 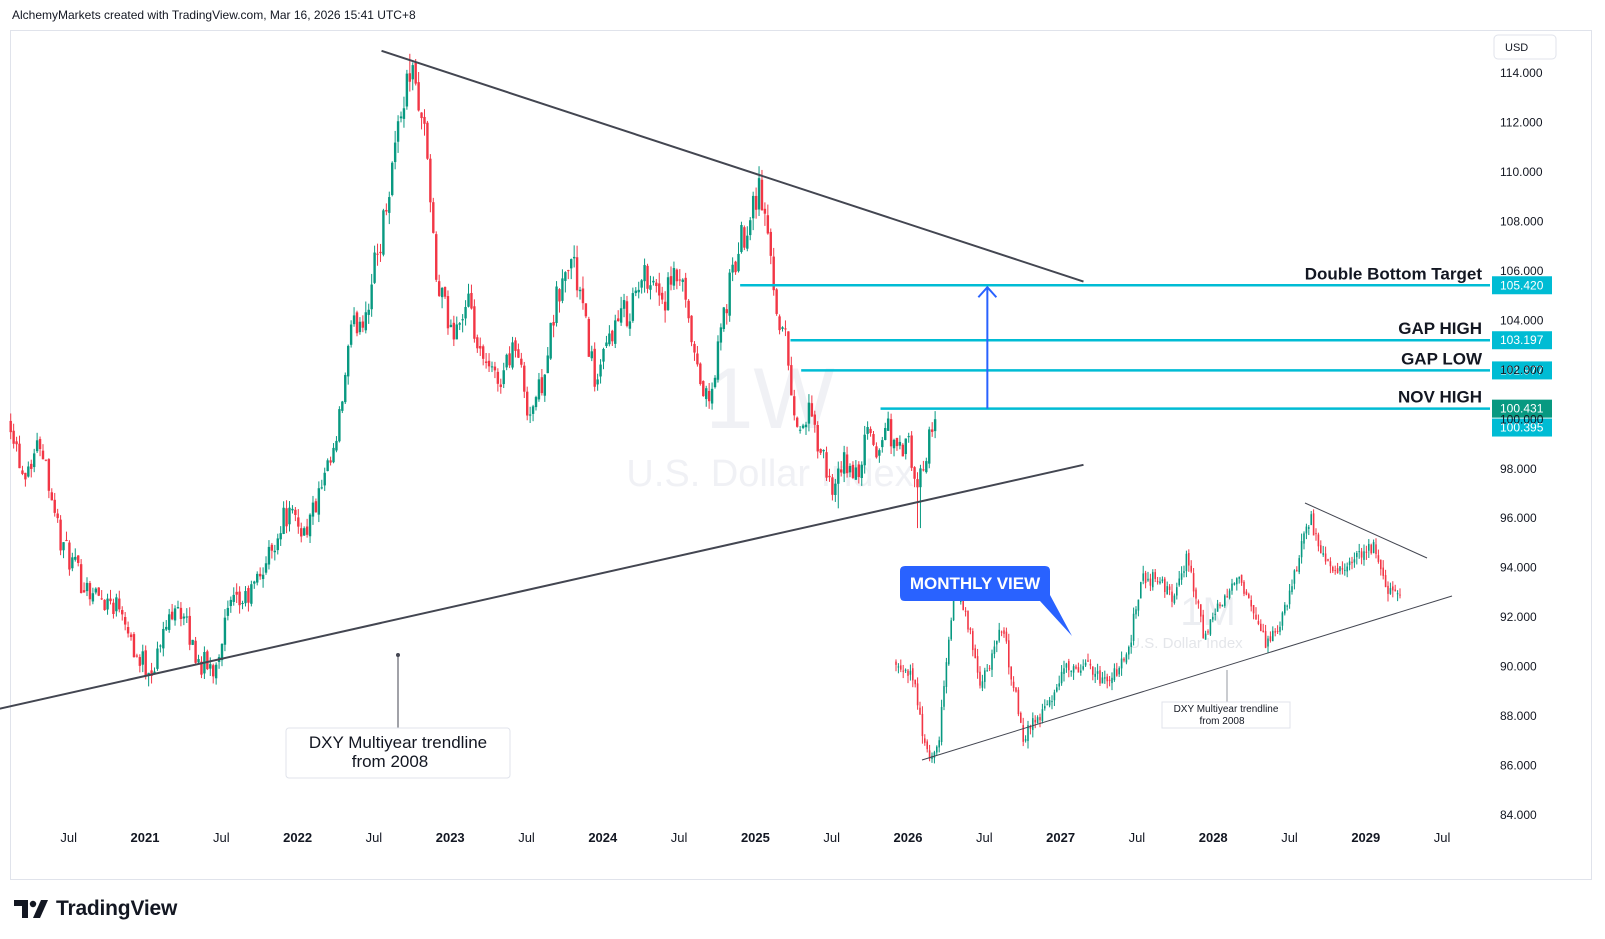 What do you see at coordinates (1186, 643) in the screenshot?
I see `inset-watermark-name: U.S. Dollar Index` at bounding box center [1186, 643].